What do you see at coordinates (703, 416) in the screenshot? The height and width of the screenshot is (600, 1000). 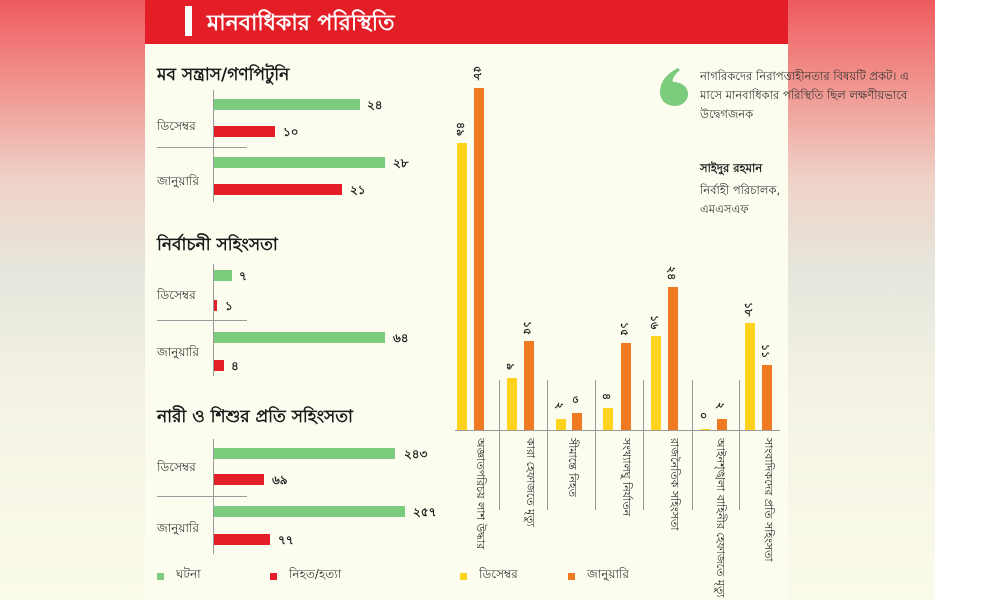 I see `value-label: ০` at bounding box center [703, 416].